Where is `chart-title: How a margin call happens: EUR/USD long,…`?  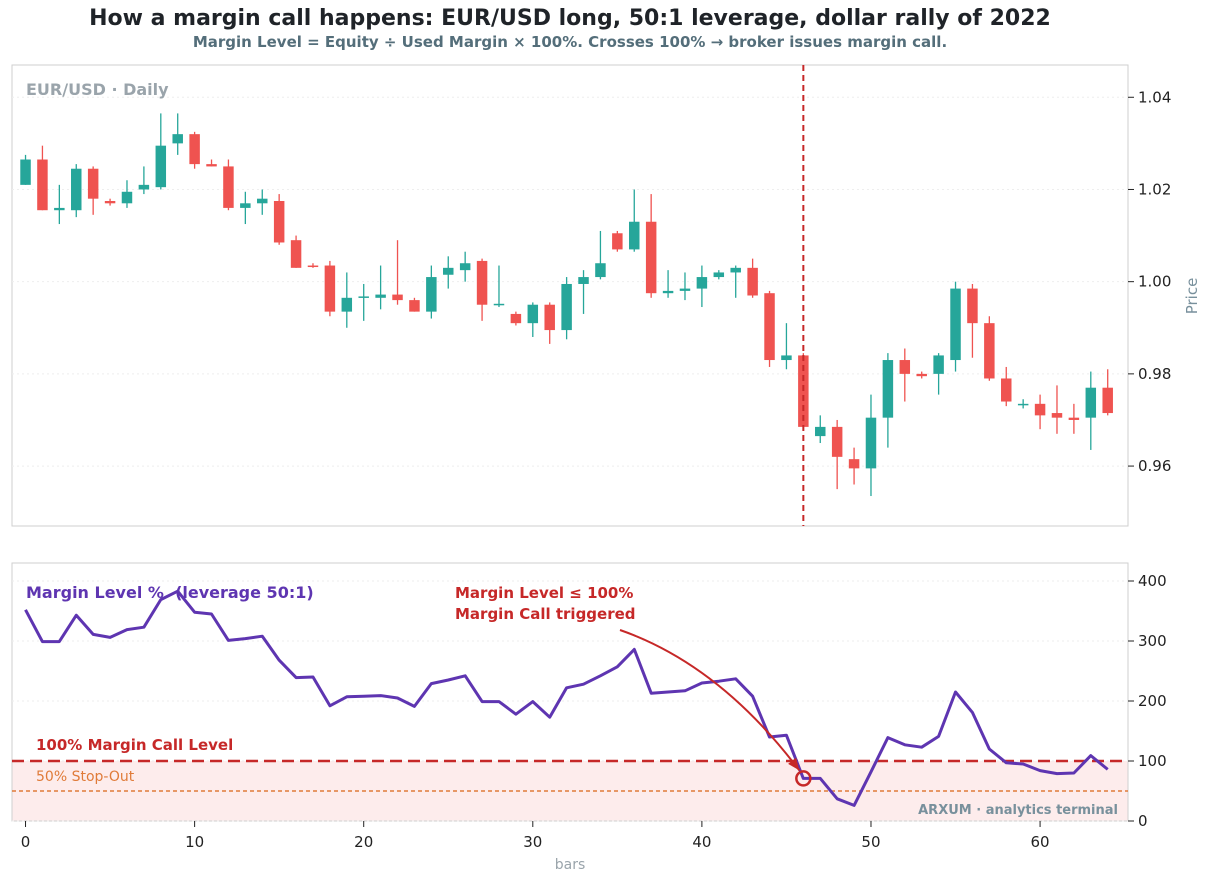 chart-title: How a margin call happens: EUR/USD long,… is located at coordinates (570, 18).